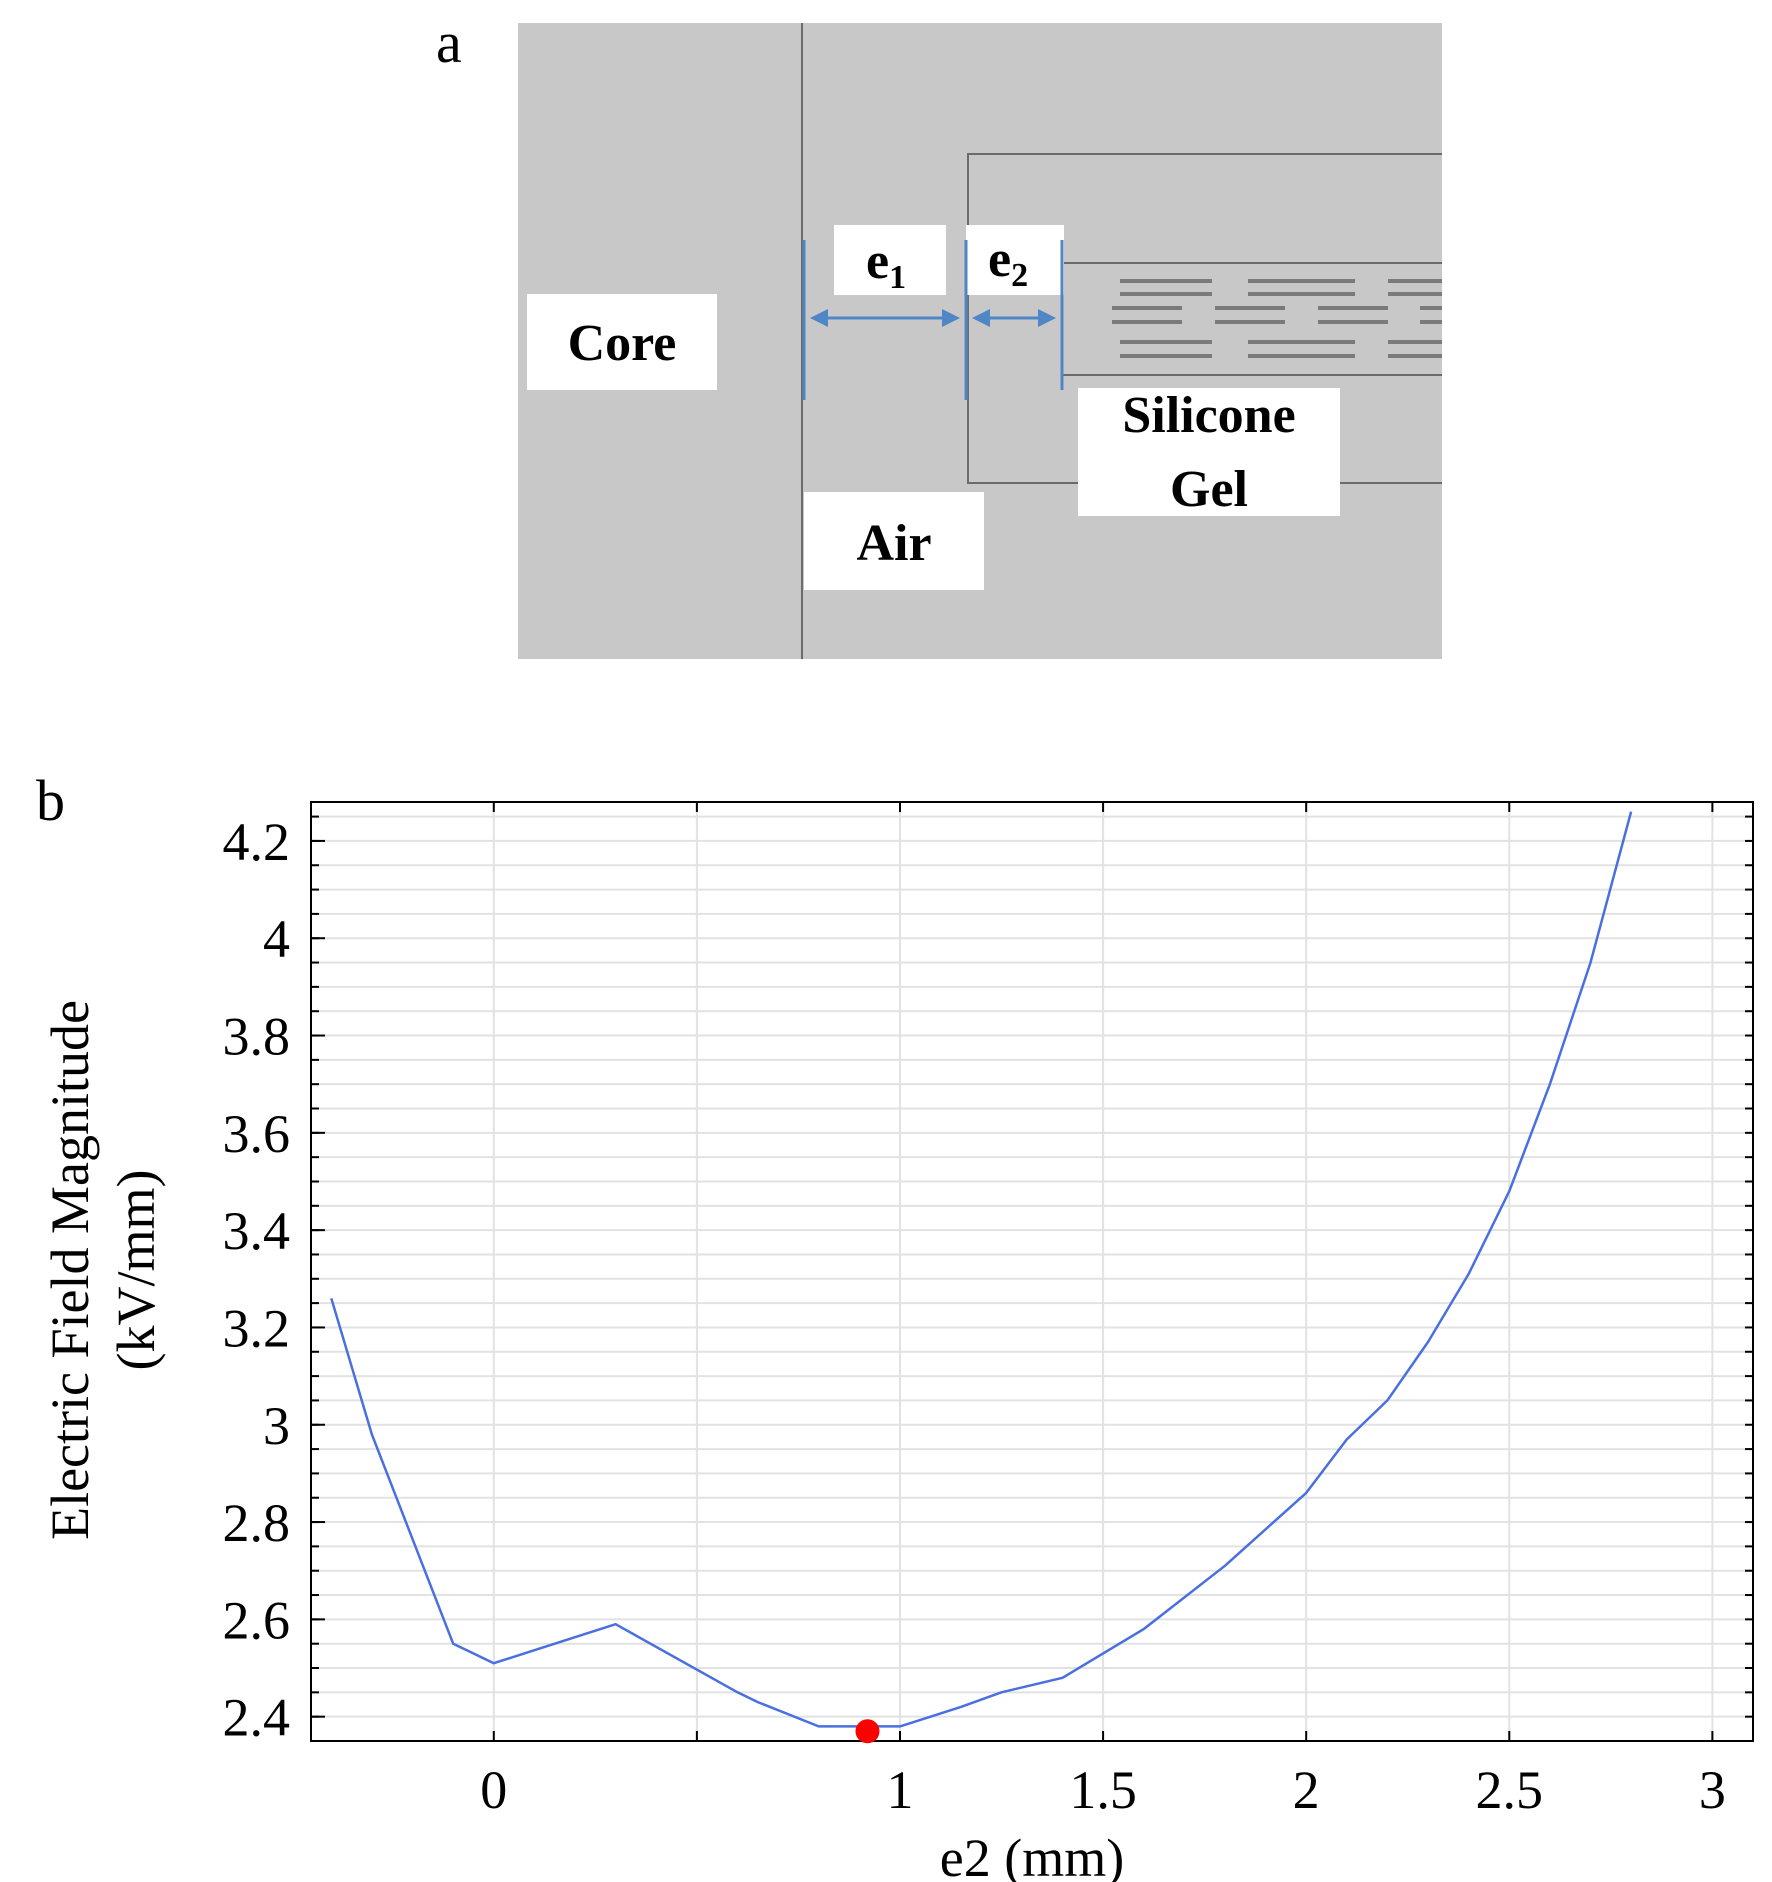 The width and height of the screenshot is (1772, 1882). I want to click on core-label-box, so click(622, 342).